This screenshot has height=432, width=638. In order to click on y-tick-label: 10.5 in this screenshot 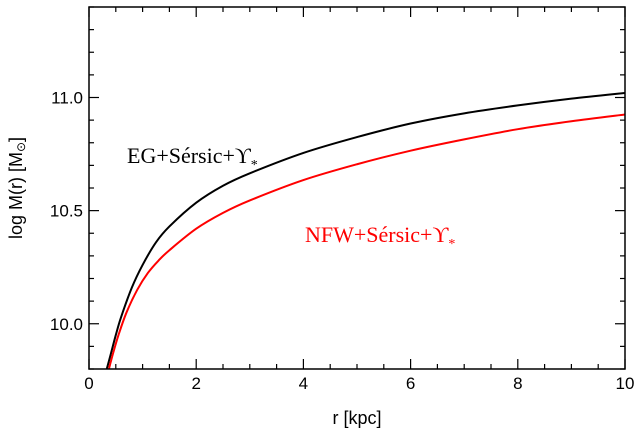, I will do `click(66, 211)`.